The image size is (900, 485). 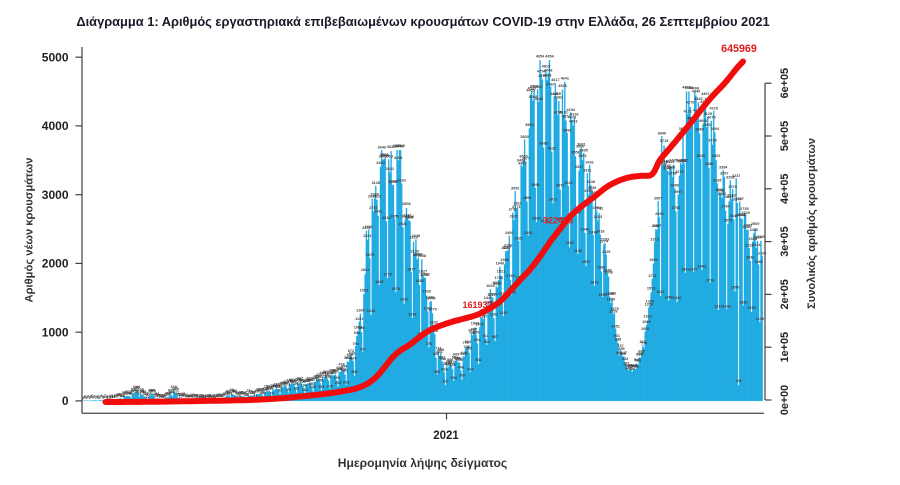 I want to click on svg-text: 512, so click(x=451, y=362).